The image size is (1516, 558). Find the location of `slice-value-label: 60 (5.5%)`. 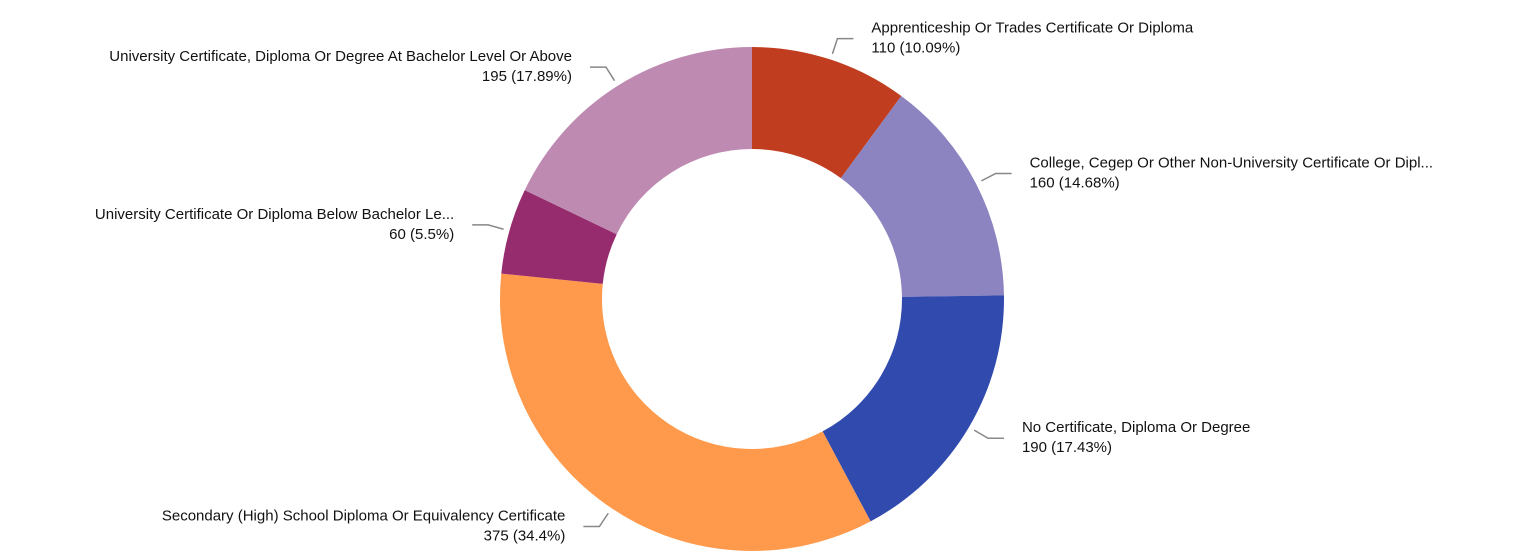

slice-value-label: 60 (5.5%) is located at coordinates (421, 234).